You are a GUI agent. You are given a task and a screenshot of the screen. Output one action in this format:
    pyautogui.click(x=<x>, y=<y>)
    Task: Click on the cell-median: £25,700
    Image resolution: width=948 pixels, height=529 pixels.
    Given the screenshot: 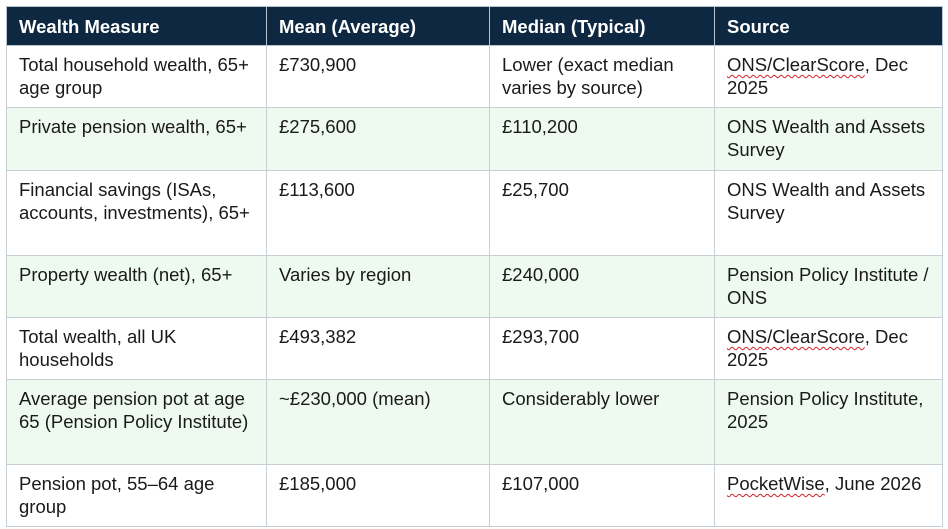 What is the action you would take?
    pyautogui.click(x=602, y=213)
    